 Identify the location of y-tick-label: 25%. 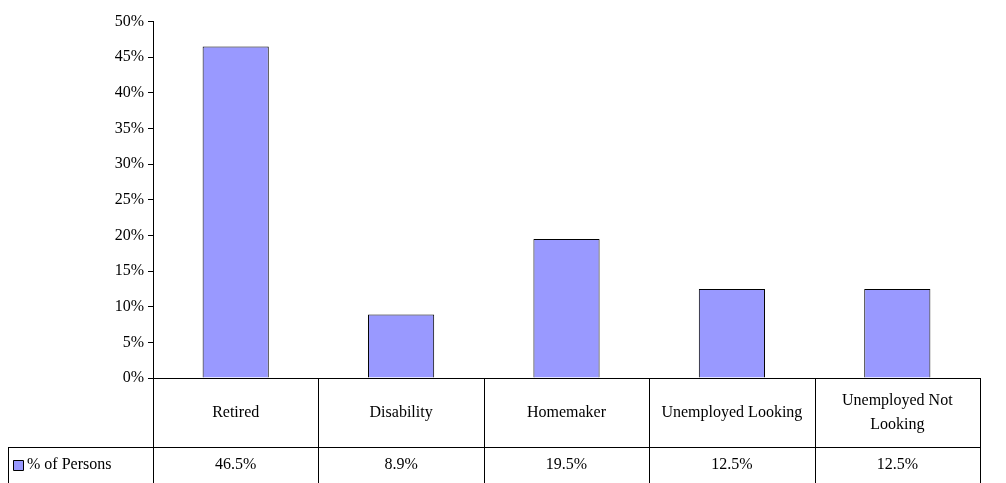
(129, 198).